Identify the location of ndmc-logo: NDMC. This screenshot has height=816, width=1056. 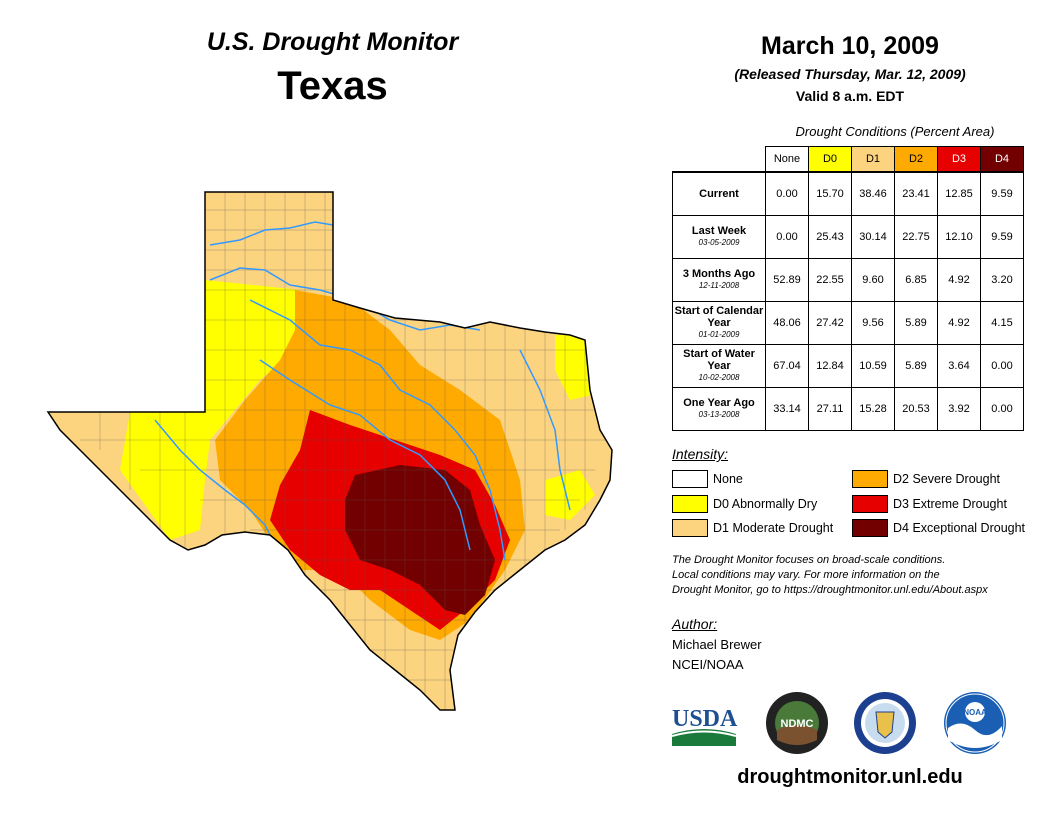
(797, 723).